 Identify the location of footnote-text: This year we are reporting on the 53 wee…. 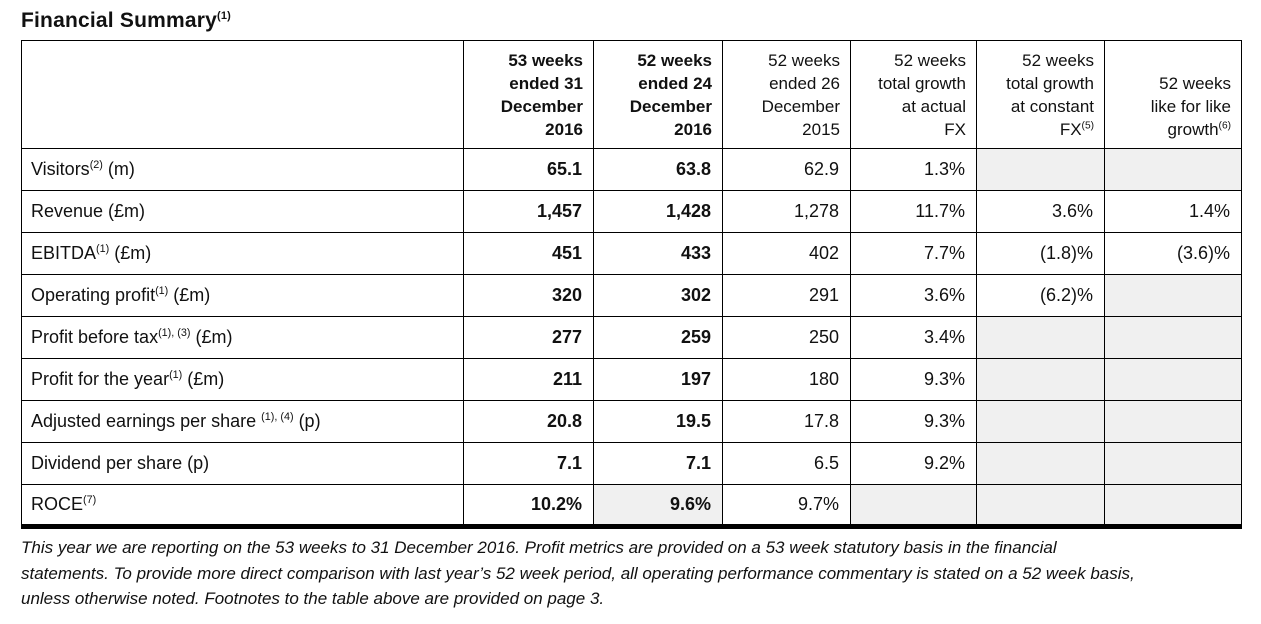
(631, 573).